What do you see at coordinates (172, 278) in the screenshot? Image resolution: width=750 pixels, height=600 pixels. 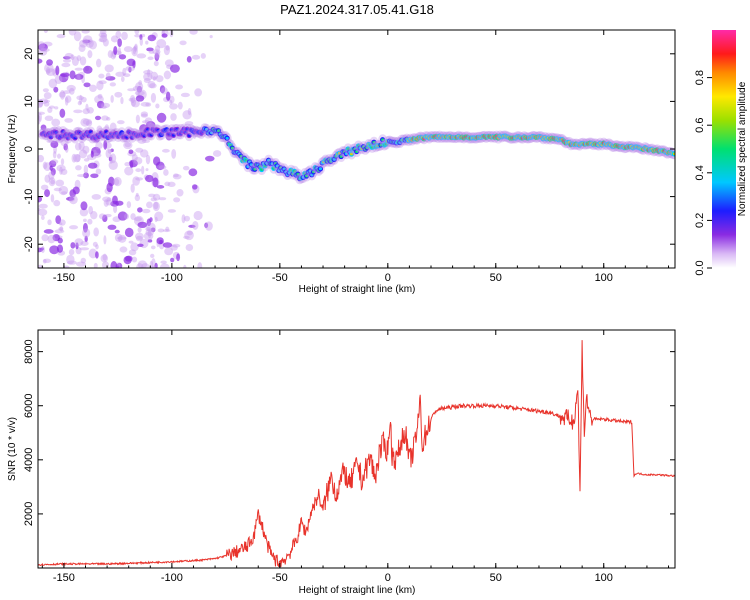 I see `top-x-tick-label: -100` at bounding box center [172, 278].